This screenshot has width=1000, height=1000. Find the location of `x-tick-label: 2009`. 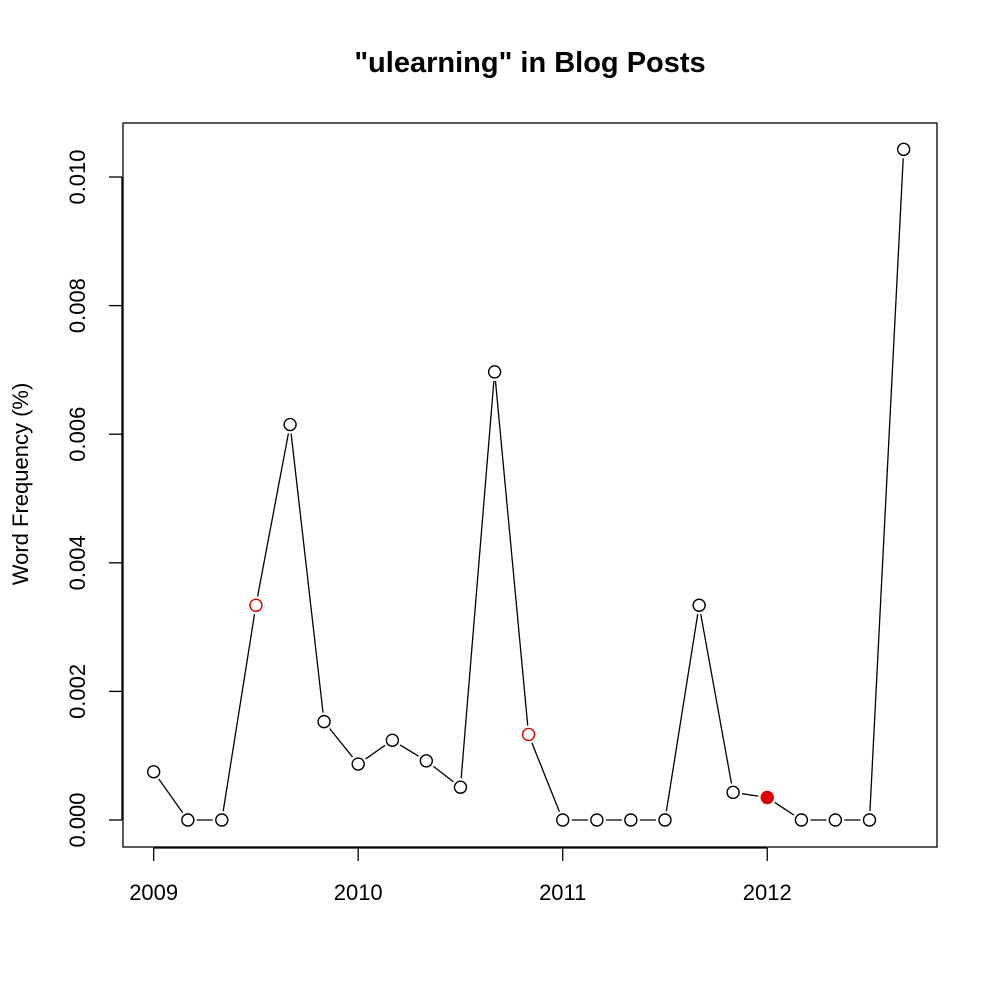

x-tick-label: 2009 is located at coordinates (153, 892).